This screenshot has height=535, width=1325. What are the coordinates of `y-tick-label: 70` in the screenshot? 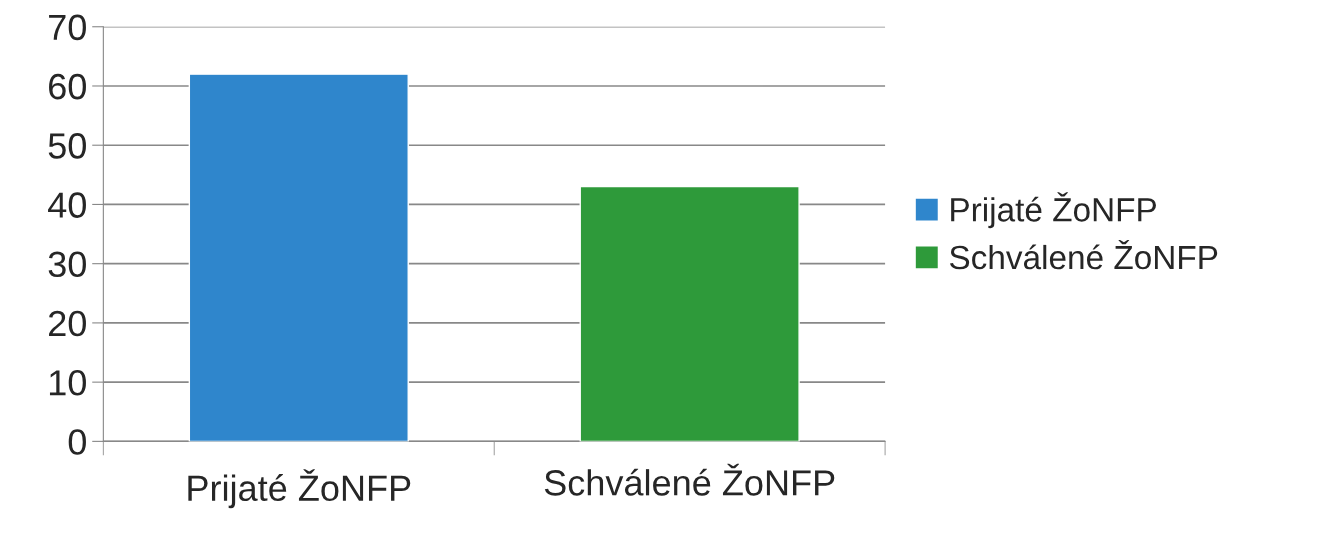 It's located at (67, 27).